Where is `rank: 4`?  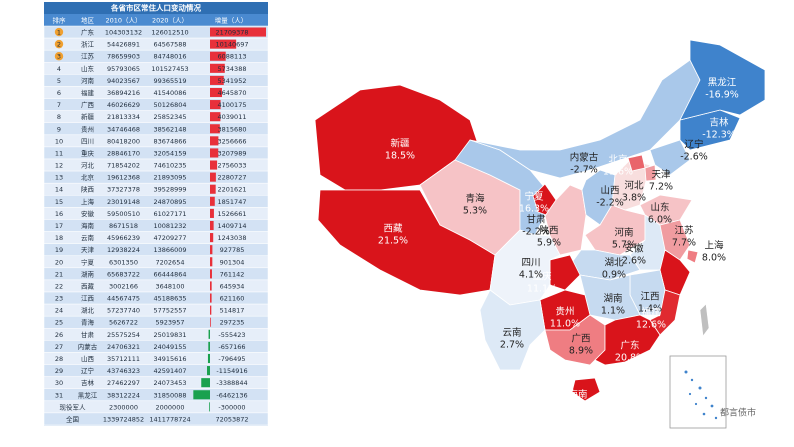
rank: 4 is located at coordinates (59, 69).